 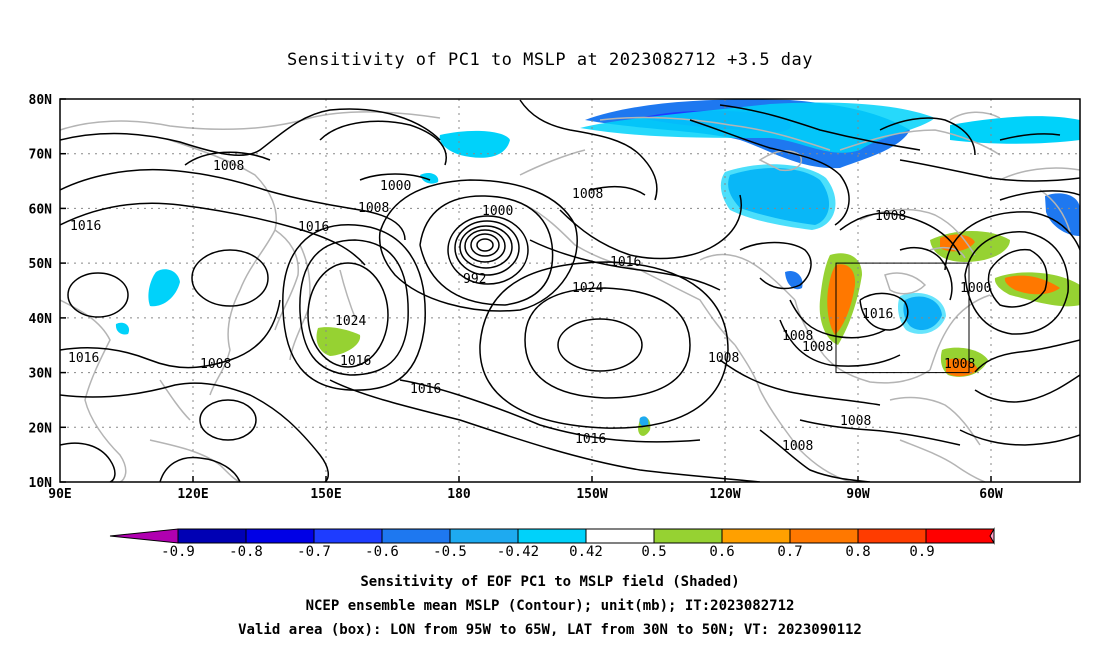 I want to click on shade-cyan-arctic, so click(x=757, y=127).